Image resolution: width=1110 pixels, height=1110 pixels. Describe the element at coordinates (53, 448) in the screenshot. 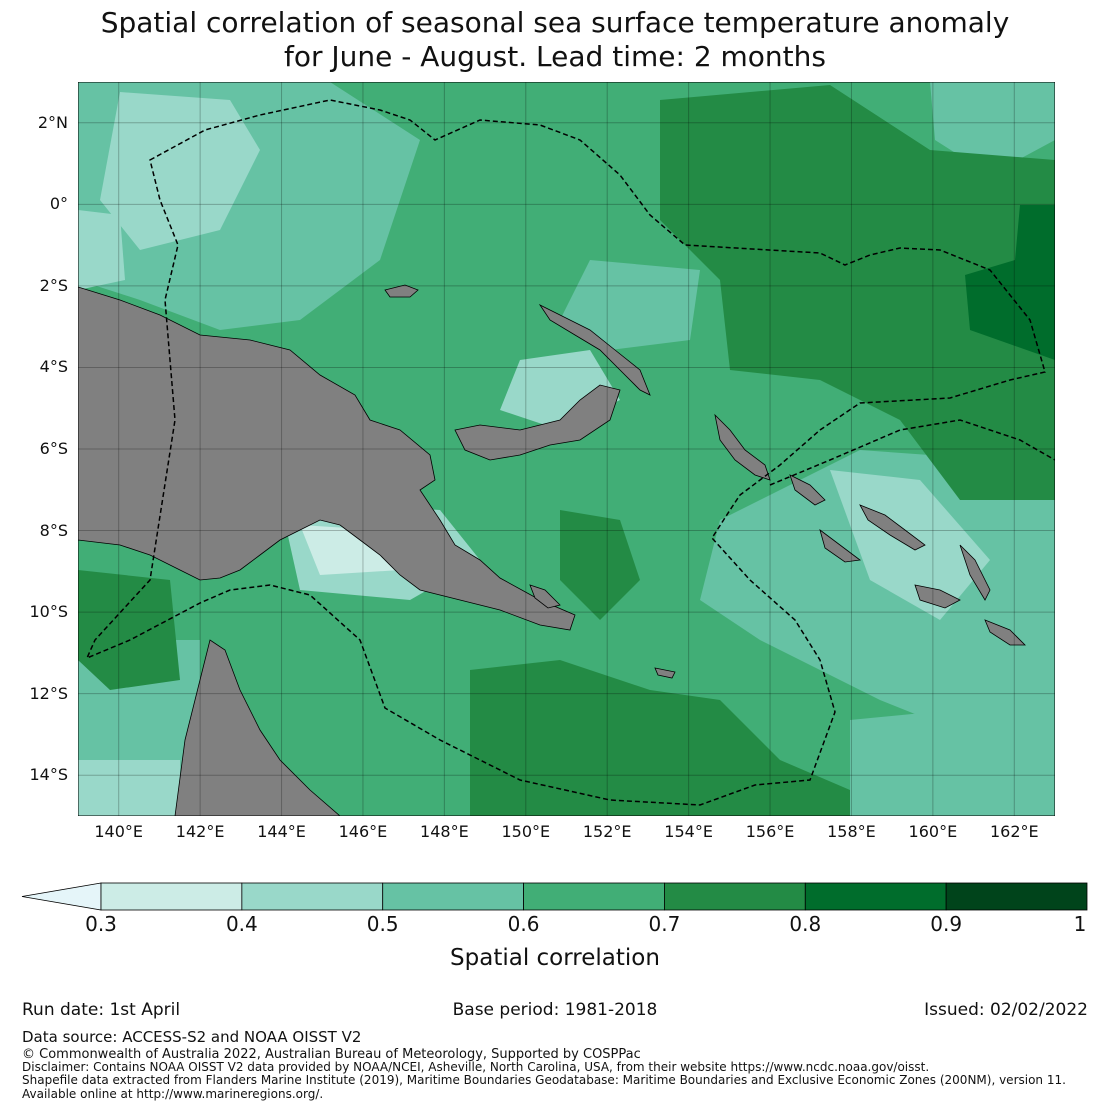

I see `y-tick-label: 6°S` at that location.